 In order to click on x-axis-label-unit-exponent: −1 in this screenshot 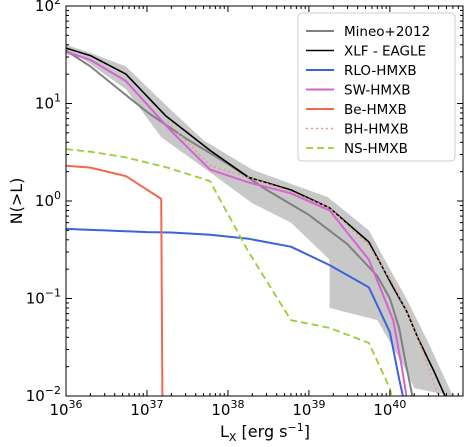, I will do `click(296, 427)`.